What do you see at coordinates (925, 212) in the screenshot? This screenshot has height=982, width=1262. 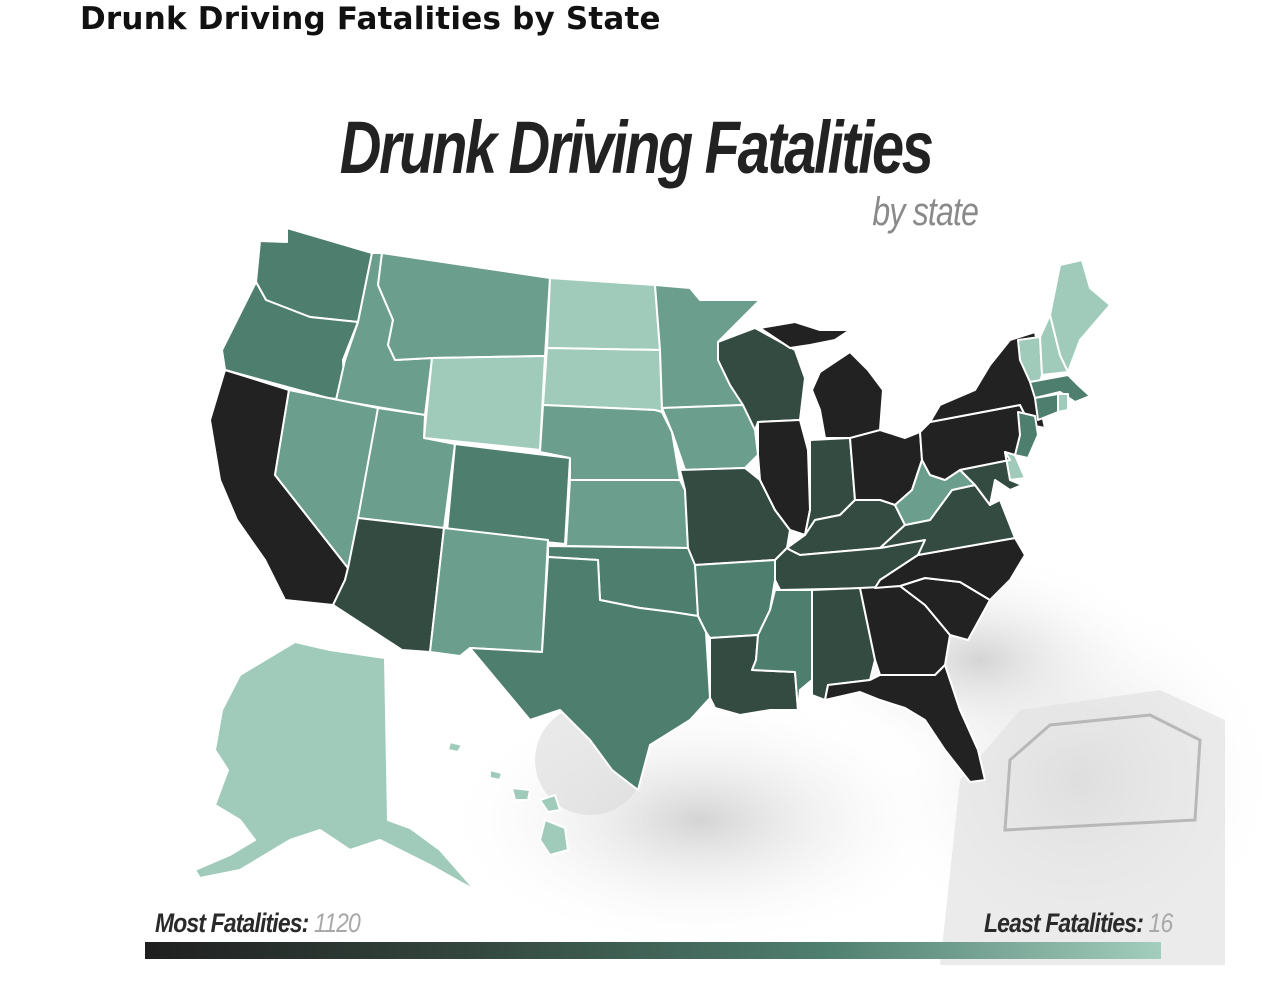 I see `infographic-subtitle: by state` at bounding box center [925, 212].